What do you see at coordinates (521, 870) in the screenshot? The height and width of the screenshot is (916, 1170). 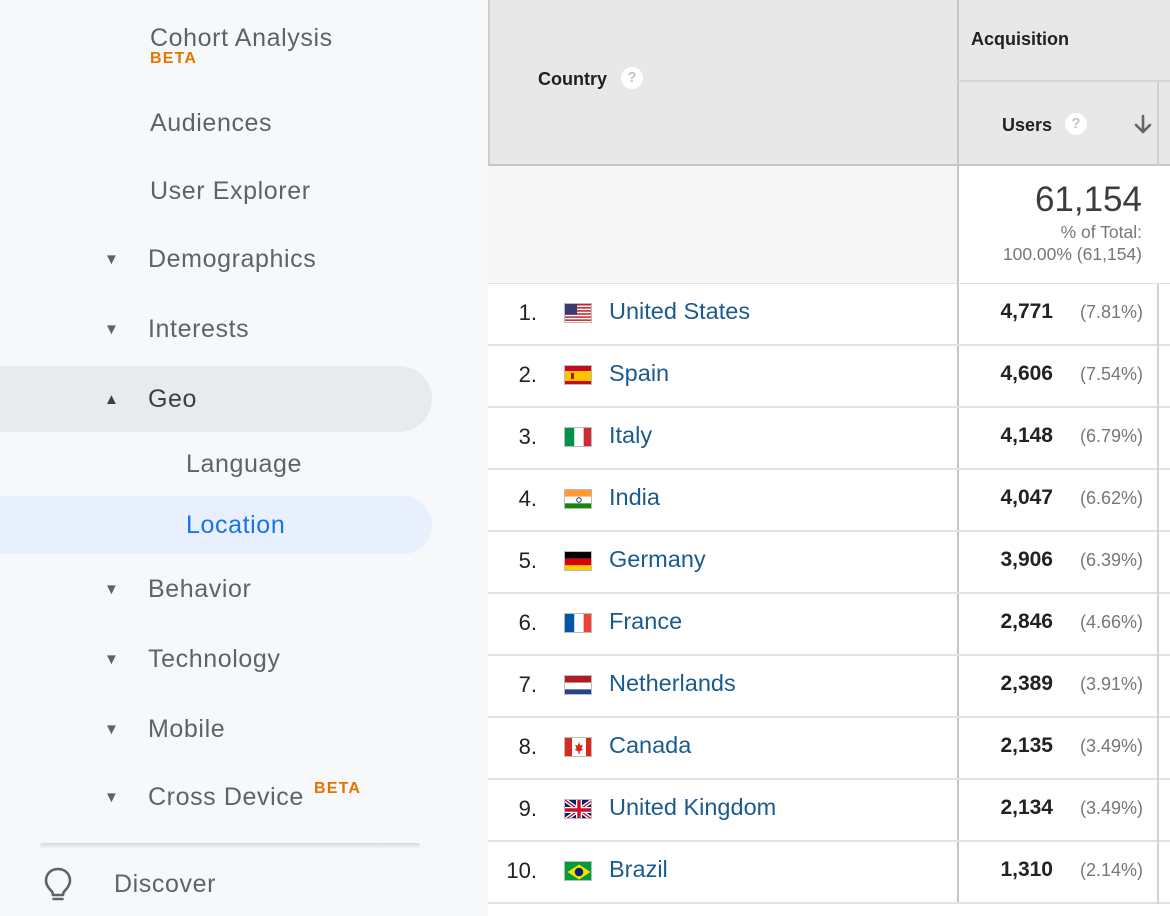 I see `row-rank: 10.` at bounding box center [521, 870].